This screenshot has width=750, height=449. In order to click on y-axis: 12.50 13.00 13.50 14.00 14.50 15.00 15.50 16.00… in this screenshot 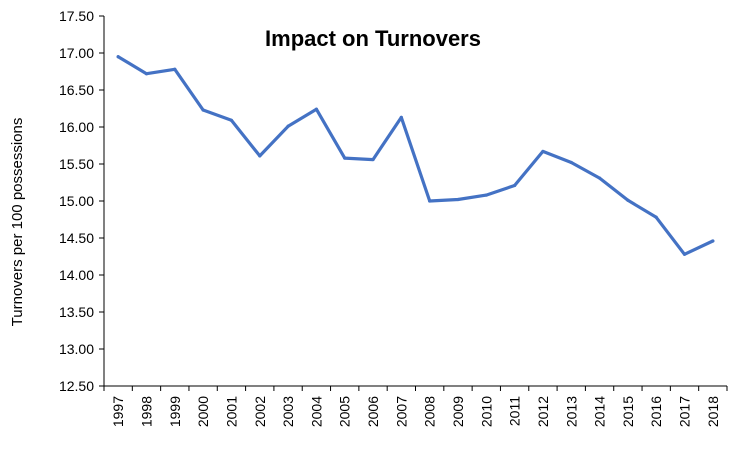, I will do `click(82, 201)`.